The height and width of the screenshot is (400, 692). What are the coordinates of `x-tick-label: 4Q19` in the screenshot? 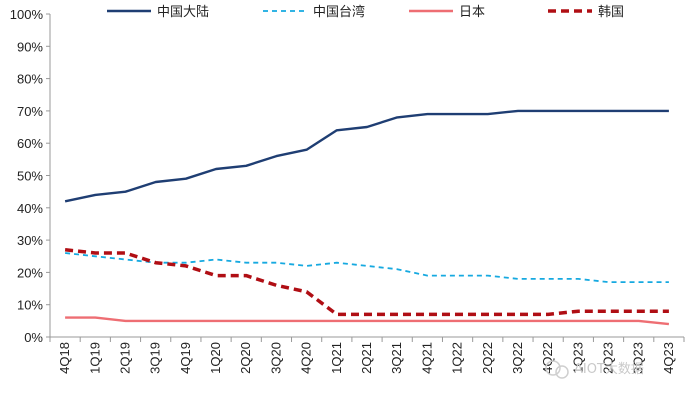 It's located at (185, 358).